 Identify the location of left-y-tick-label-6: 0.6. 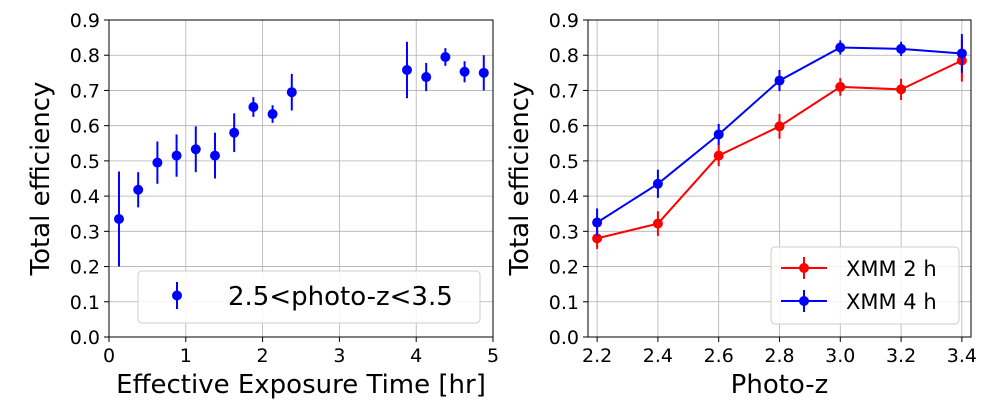
(85, 127).